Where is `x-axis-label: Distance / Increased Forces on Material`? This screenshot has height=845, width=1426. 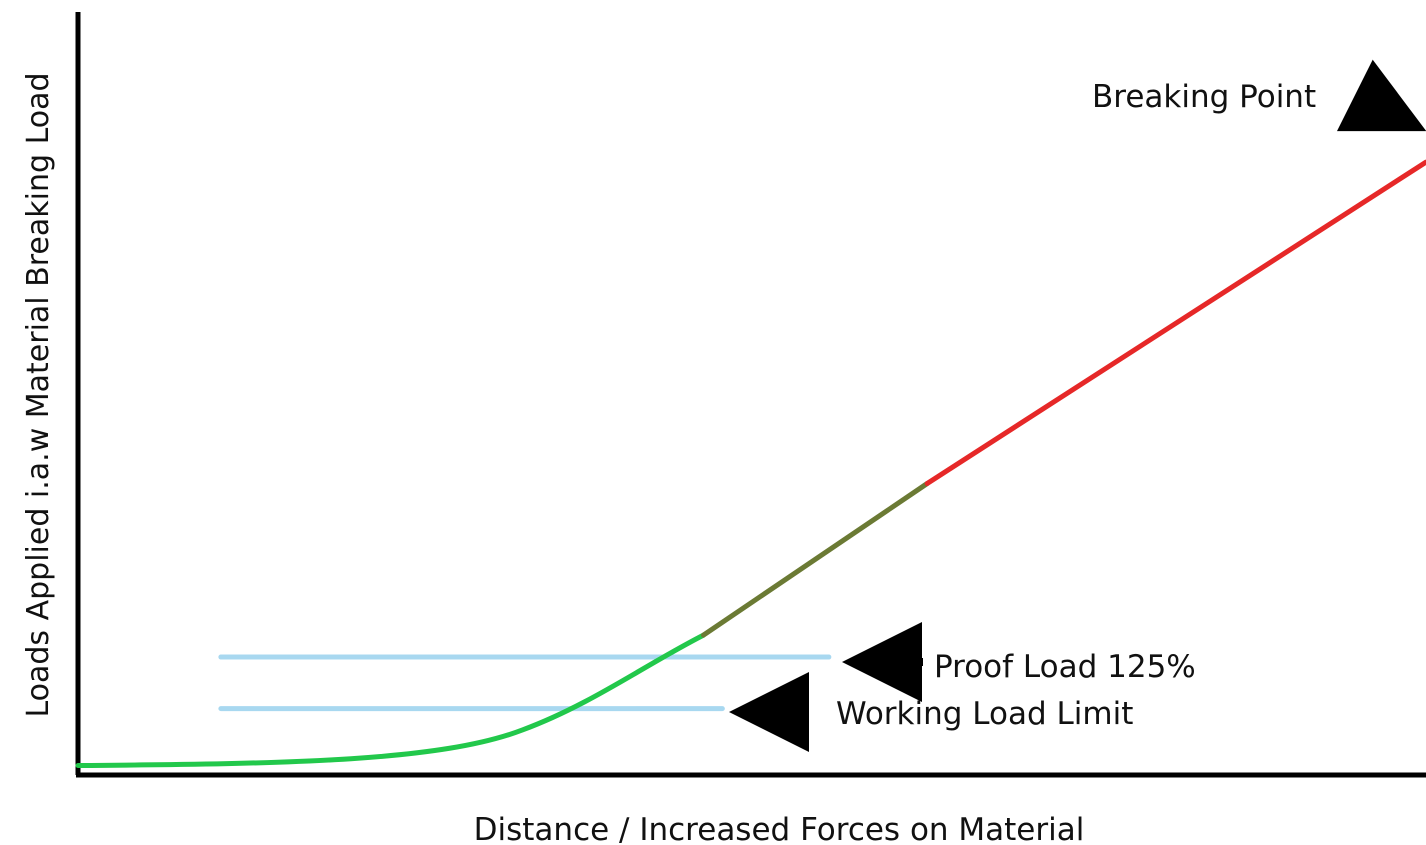 x-axis-label: Distance / Increased Forces on Material is located at coordinates (779, 828).